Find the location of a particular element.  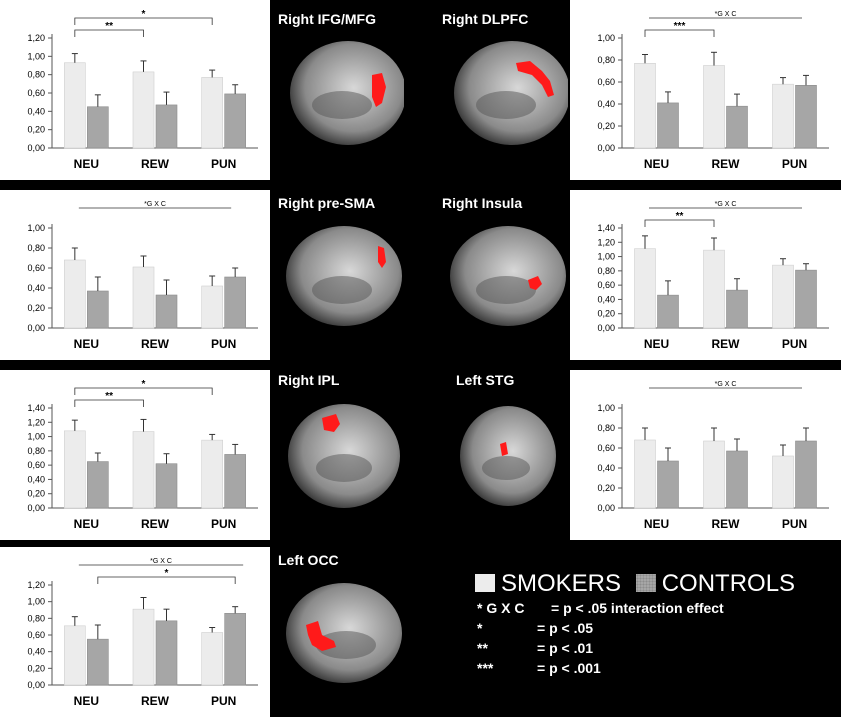

brain-slice-right-dlpfc is located at coordinates (511, 93).